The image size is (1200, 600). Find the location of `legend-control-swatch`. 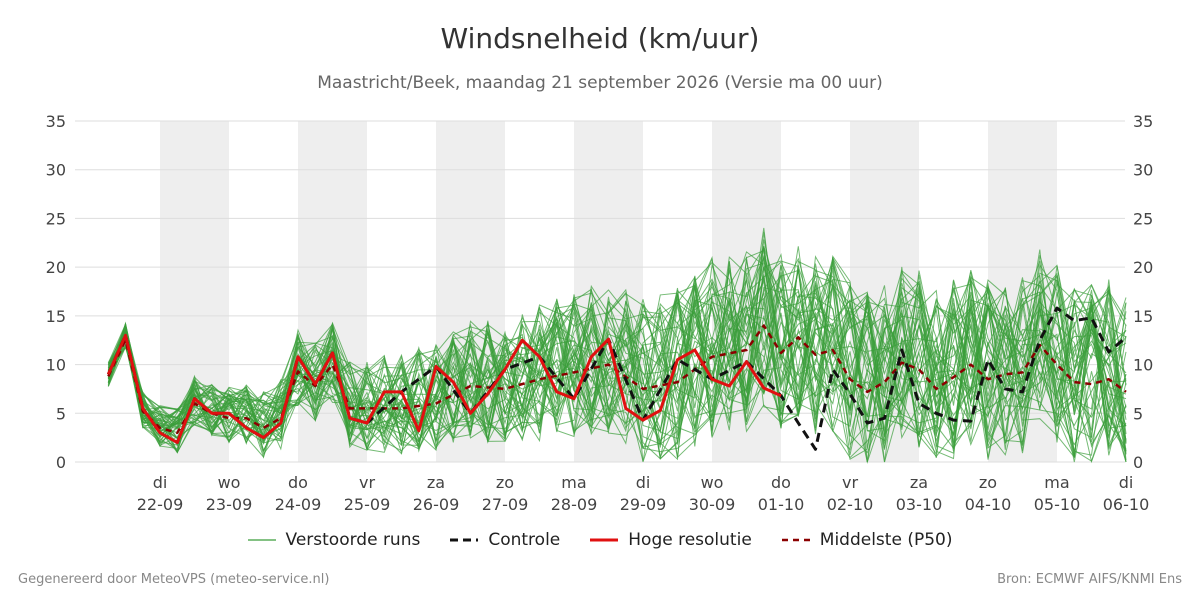

legend-control-swatch is located at coordinates (464, 540).